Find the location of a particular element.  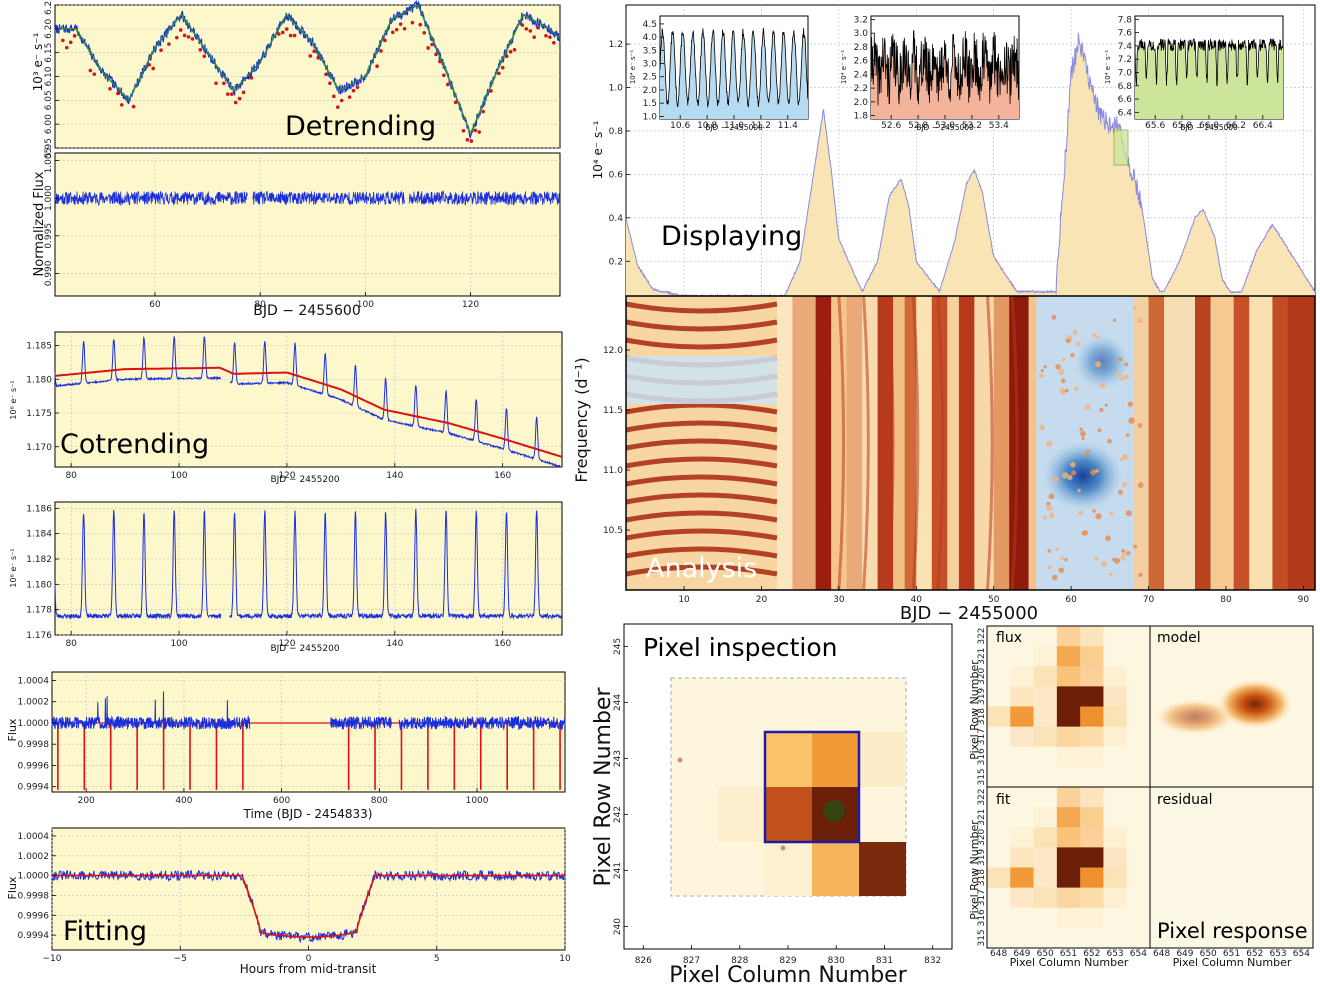

heatmap-band is located at coordinates (701, 380).